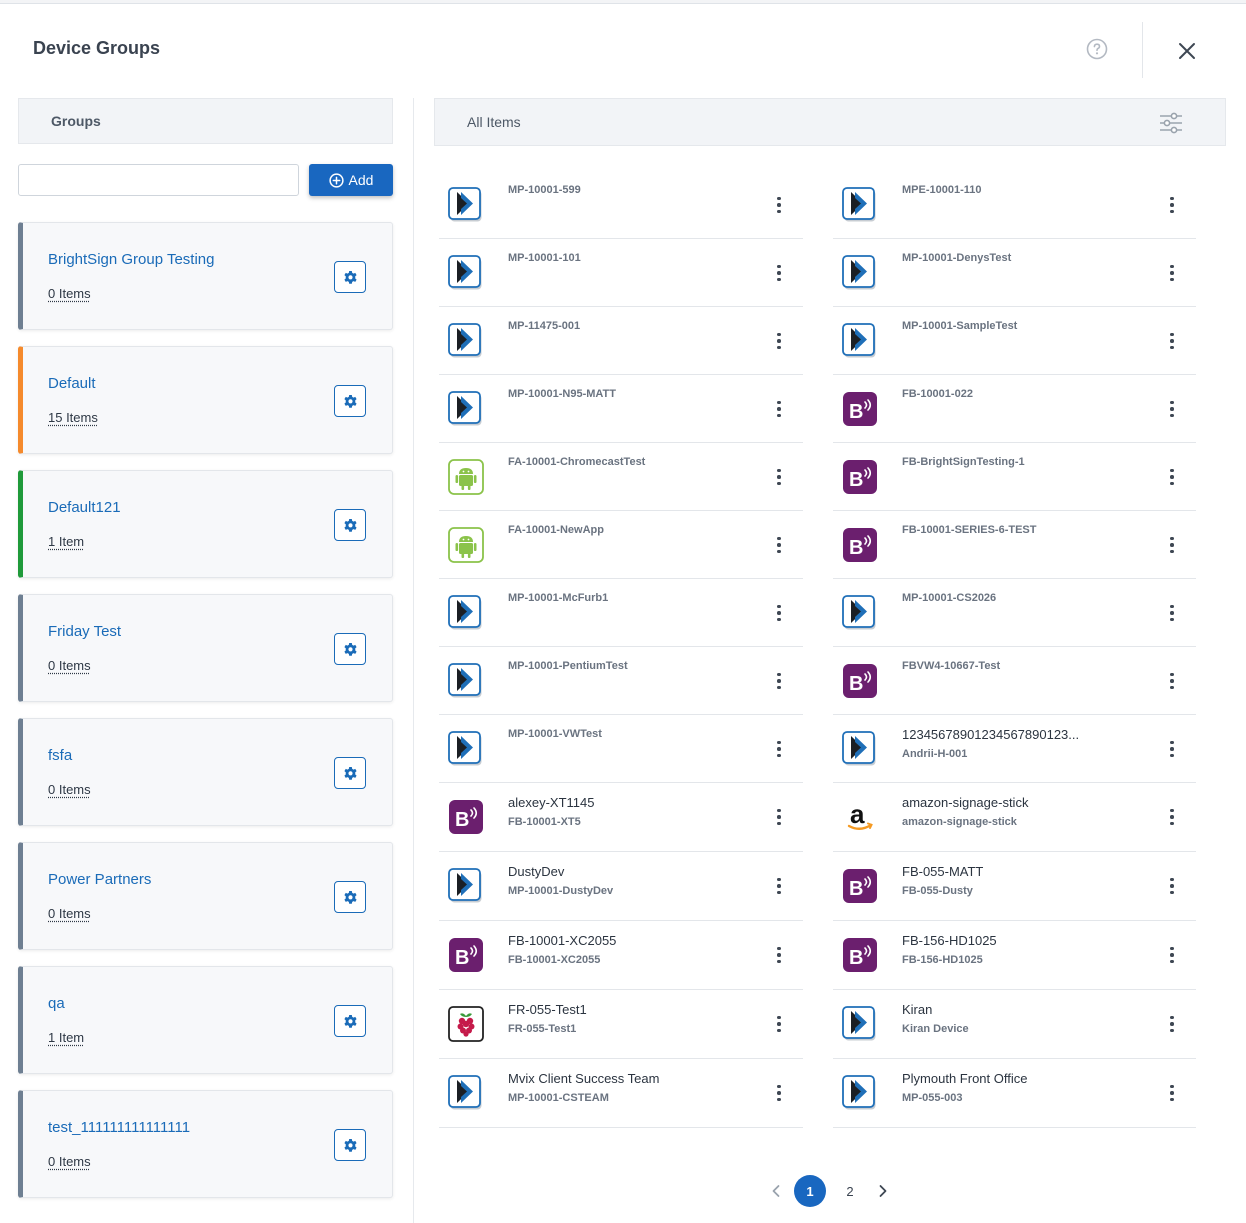 This screenshot has height=1223, width=1246. What do you see at coordinates (73, 417) in the screenshot?
I see `group-item-count: 15 Items` at bounding box center [73, 417].